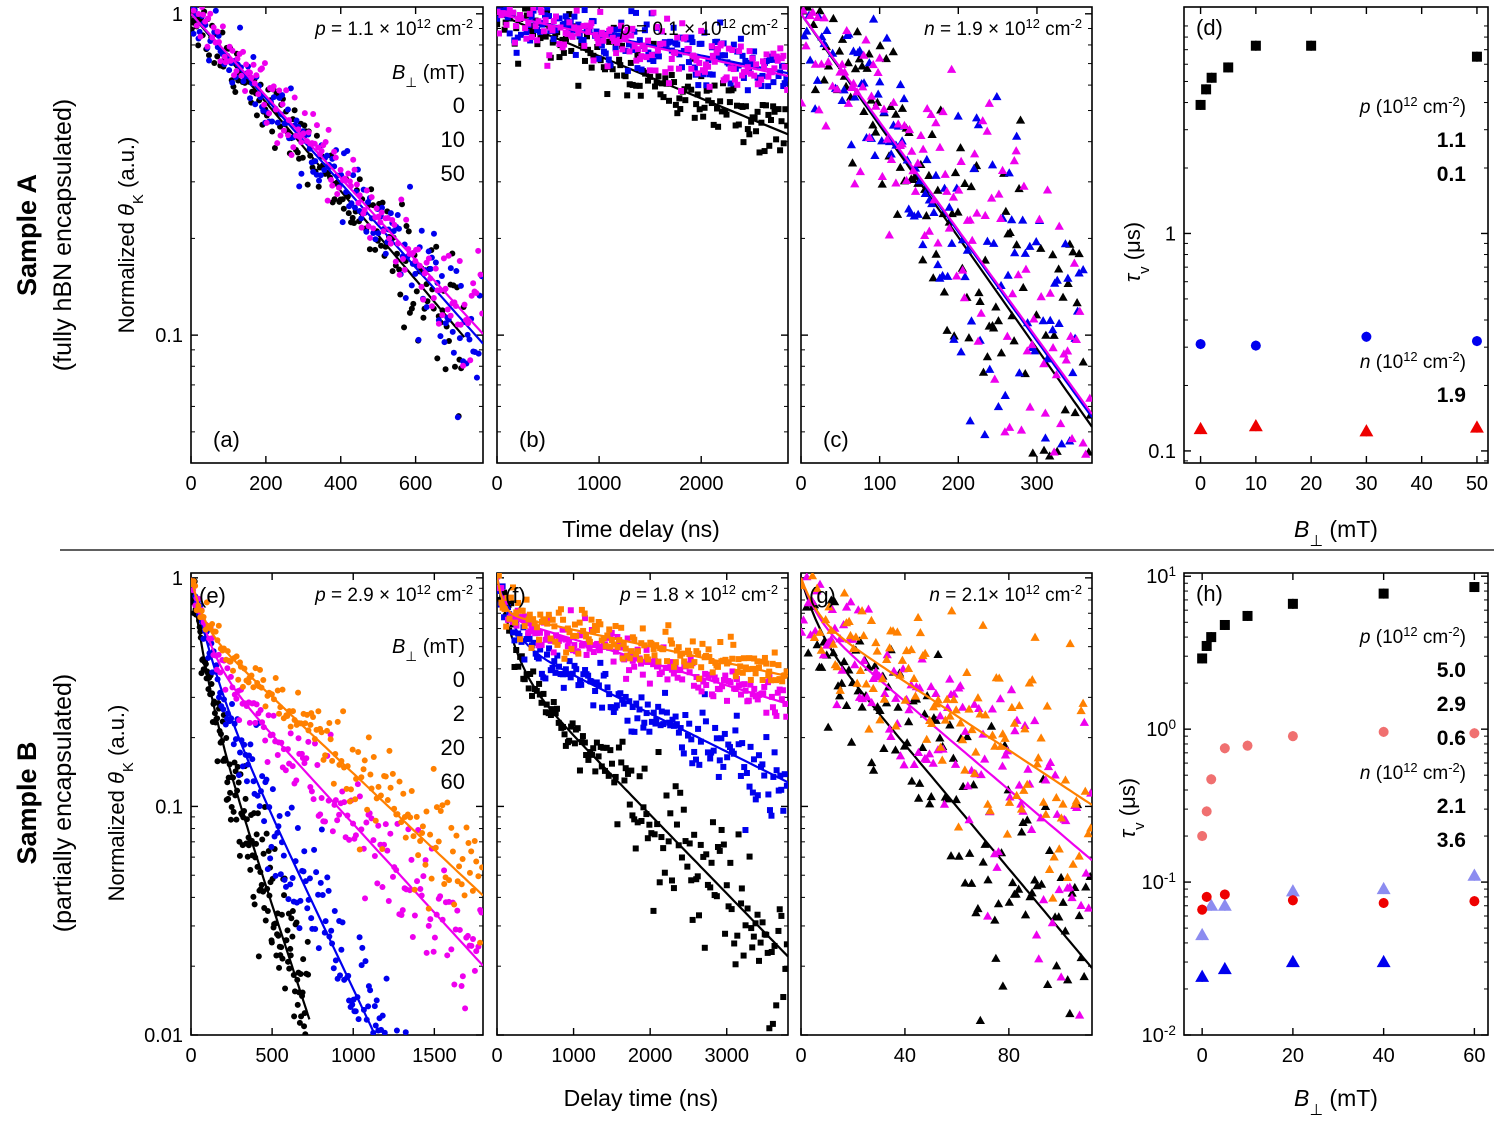 The width and height of the screenshot is (1494, 1123). What do you see at coordinates (1005, 594) in the screenshot?
I see `density-annotation: n = 2.1× 1012 cm-2` at bounding box center [1005, 594].